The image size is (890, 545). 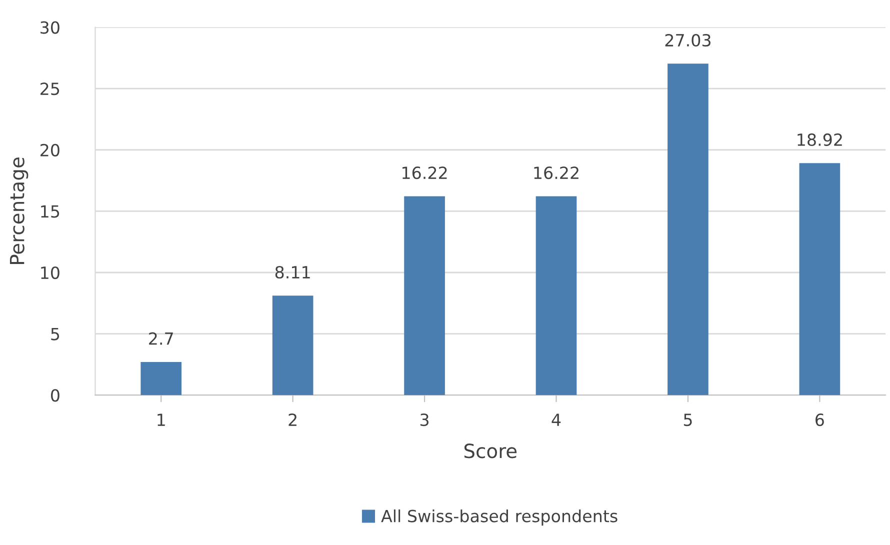 What do you see at coordinates (556, 420) in the screenshot?
I see `x-tick-label: 4` at bounding box center [556, 420].